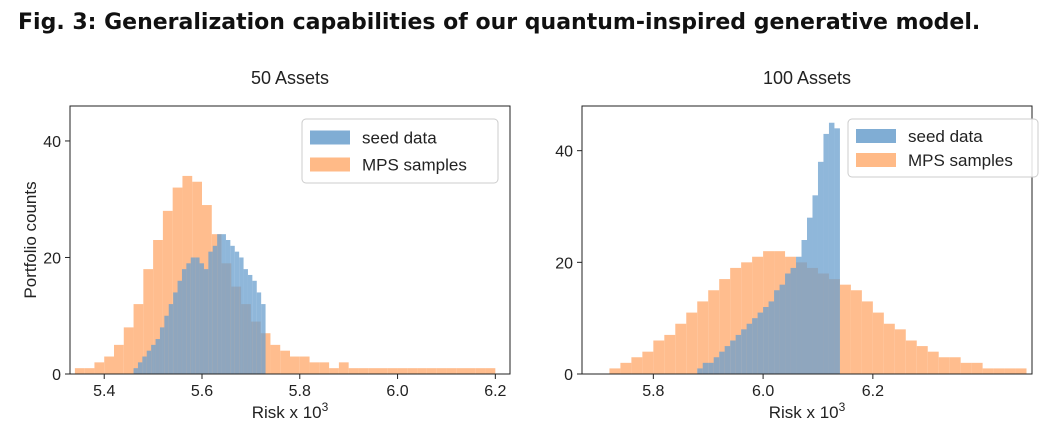 The height and width of the screenshot is (448, 1056). I want to click on y-axis-label: Portfolio counts, so click(30, 239).